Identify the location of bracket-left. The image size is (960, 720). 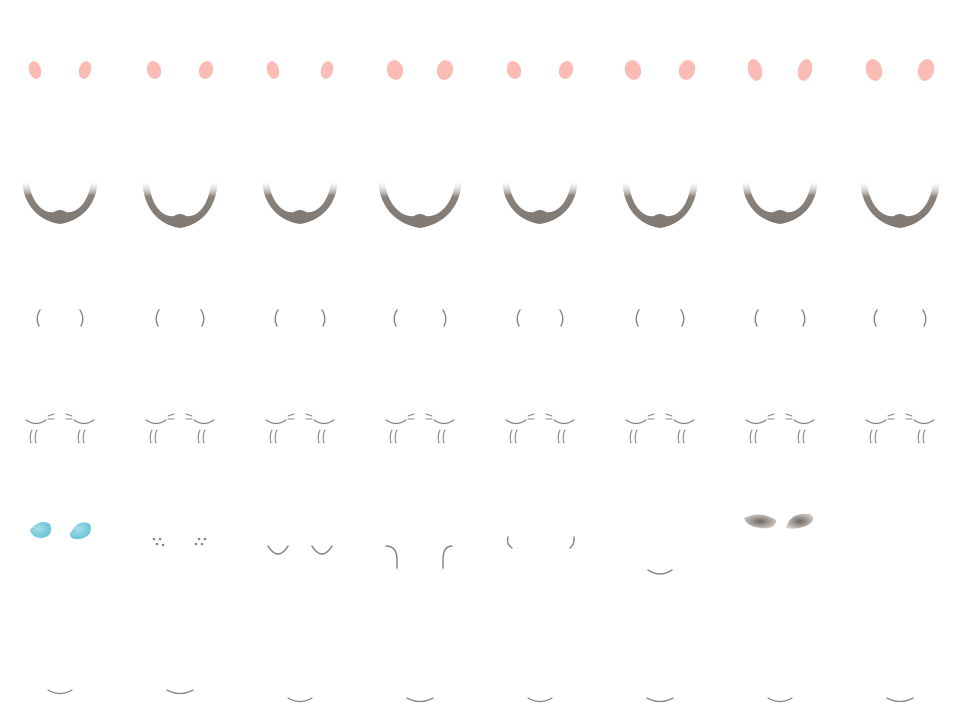
(509, 542).